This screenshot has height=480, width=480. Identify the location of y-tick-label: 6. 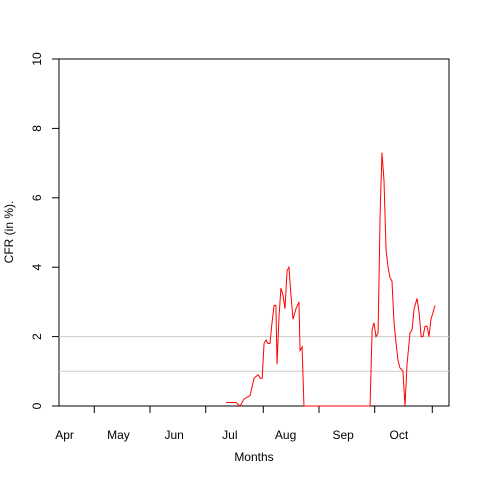
(37, 197).